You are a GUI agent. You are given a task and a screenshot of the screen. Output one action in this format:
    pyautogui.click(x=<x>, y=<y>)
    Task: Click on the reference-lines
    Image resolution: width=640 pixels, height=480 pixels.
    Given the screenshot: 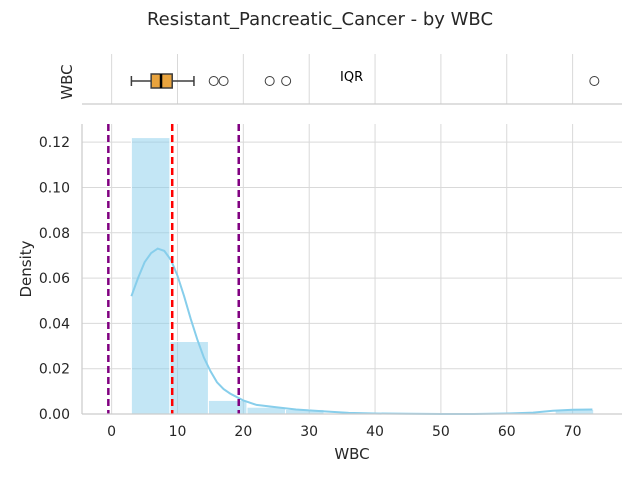 What is the action you would take?
    pyautogui.click(x=173, y=269)
    